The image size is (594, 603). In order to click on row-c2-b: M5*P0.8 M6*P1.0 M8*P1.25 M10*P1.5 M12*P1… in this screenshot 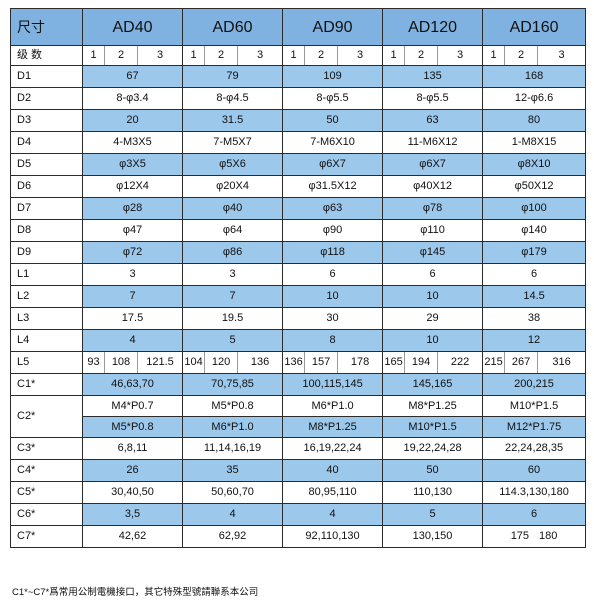, I will do `click(299, 427)`.